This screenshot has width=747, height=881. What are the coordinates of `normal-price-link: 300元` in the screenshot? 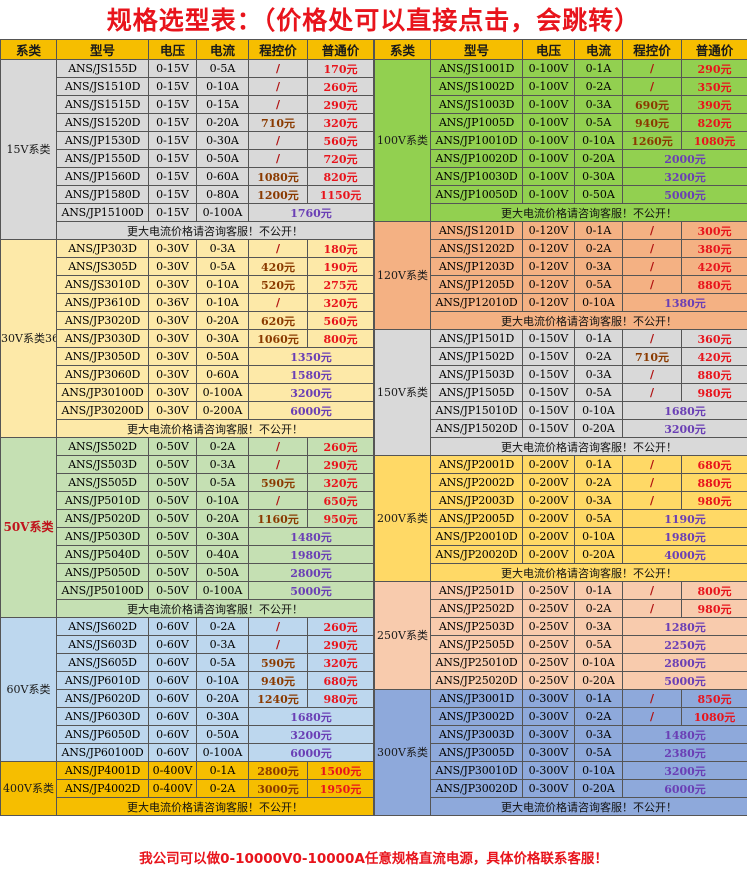 It's located at (714, 230).